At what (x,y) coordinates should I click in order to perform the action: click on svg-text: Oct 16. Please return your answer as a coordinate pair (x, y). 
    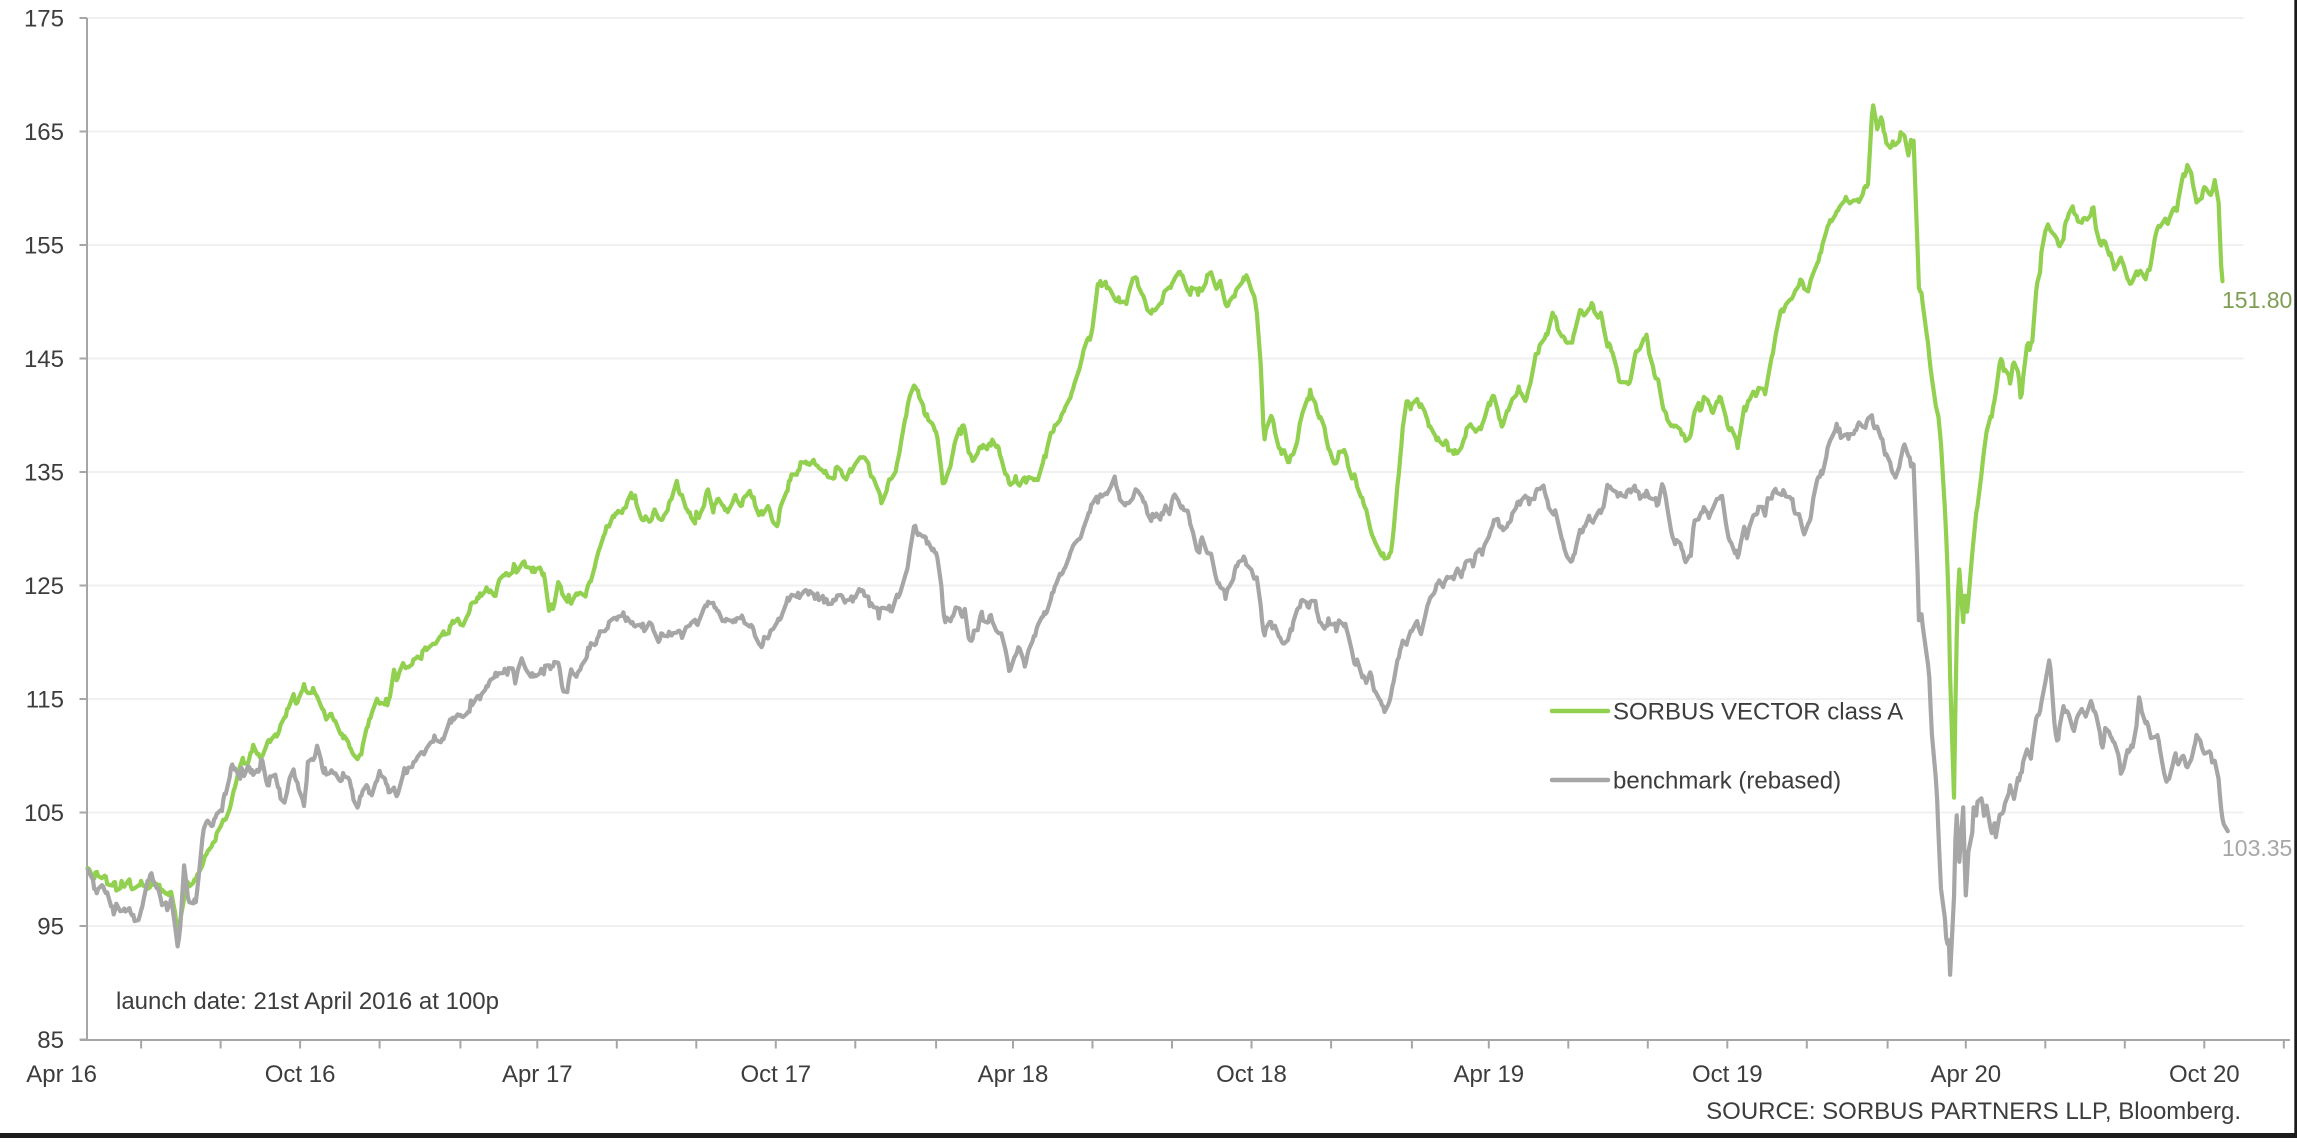
    Looking at the image, I should click on (300, 1074).